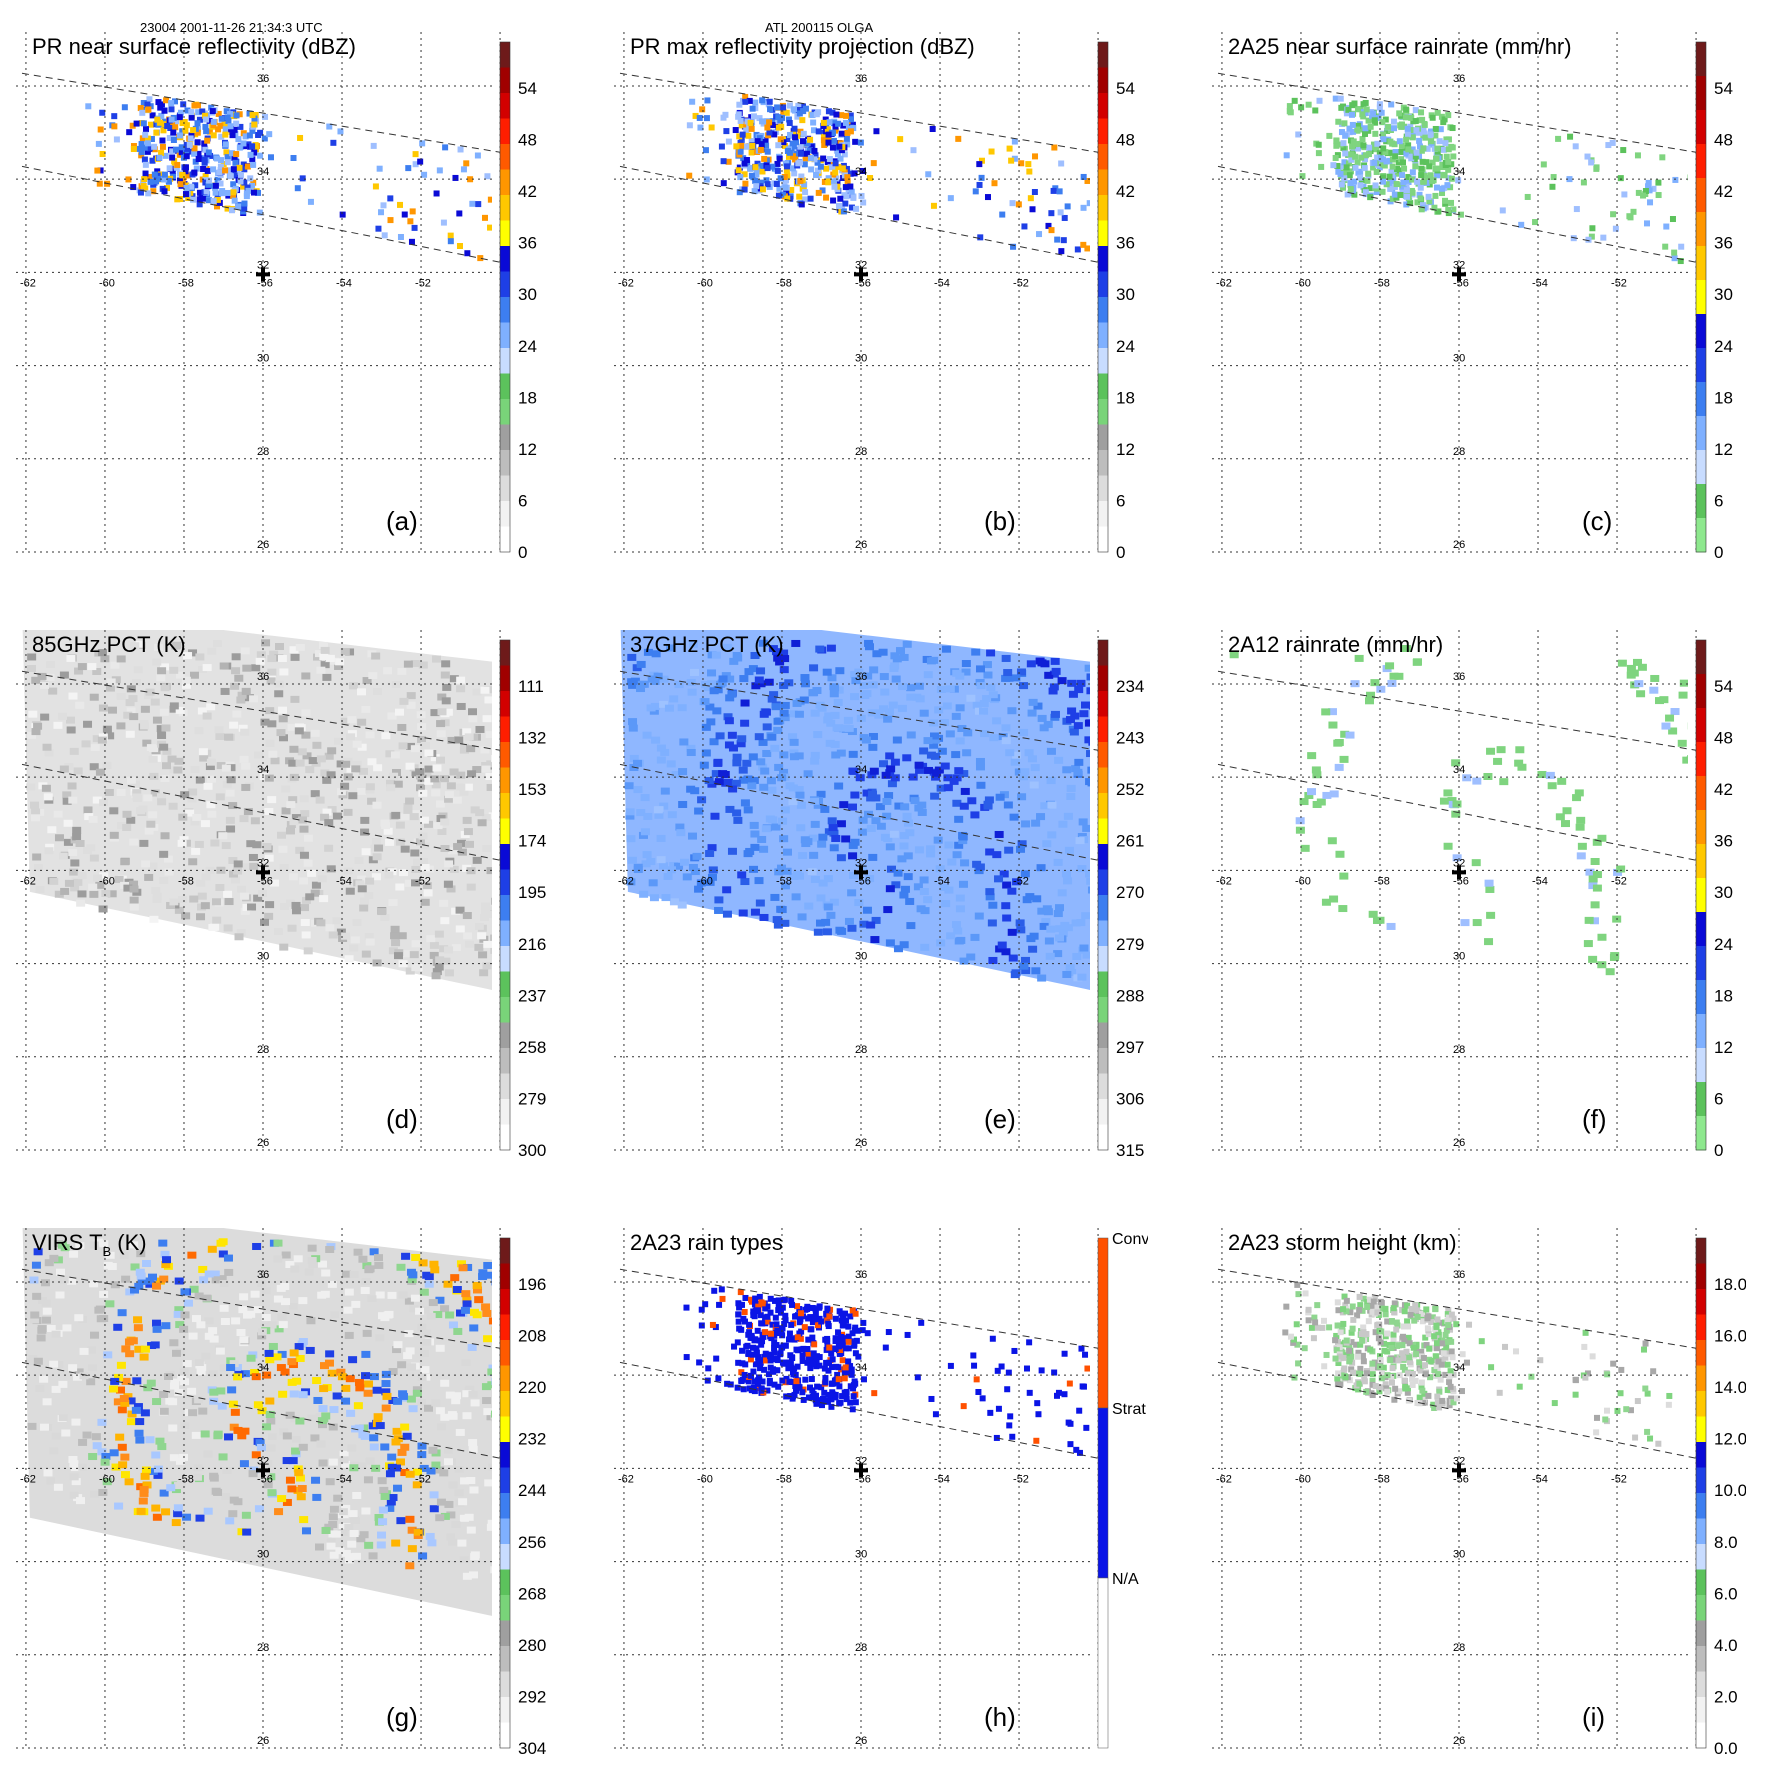 This screenshot has width=1771, height=1786. What do you see at coordinates (527, 88) in the screenshot?
I see `colorbar-tick-label: 54` at bounding box center [527, 88].